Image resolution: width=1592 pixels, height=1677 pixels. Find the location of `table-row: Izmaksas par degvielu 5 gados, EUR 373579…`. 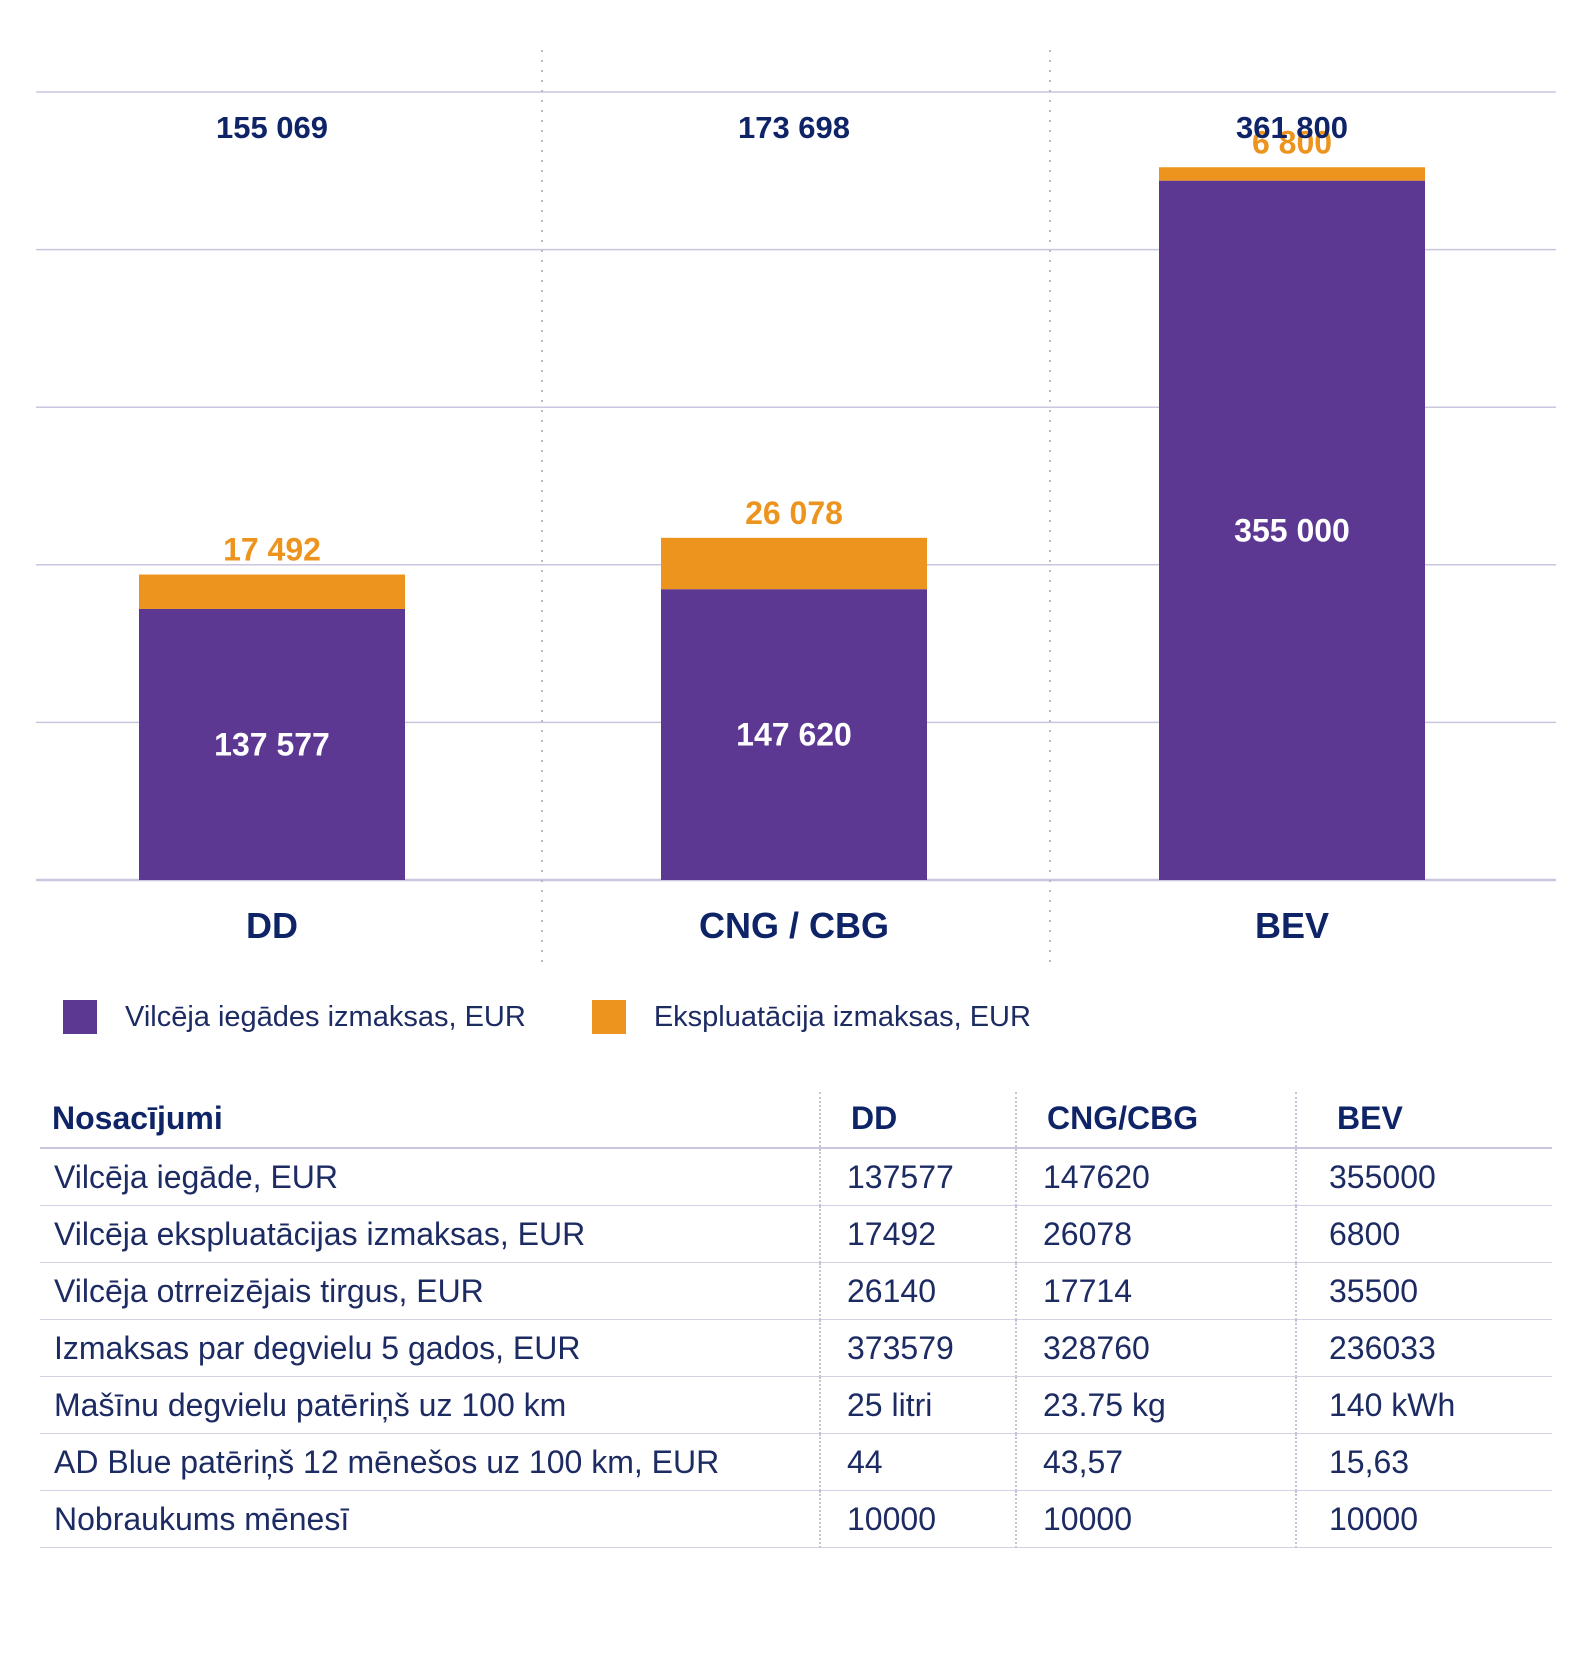

table-row: Izmaksas par degvielu 5 gados, EUR 373579… is located at coordinates (796, 1348).